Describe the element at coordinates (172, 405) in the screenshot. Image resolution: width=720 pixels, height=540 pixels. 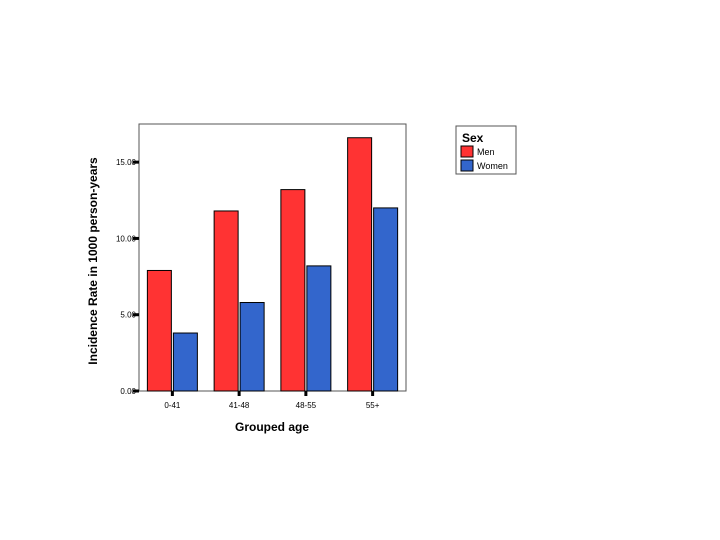
I see `x-tick-label: 0-41` at that location.